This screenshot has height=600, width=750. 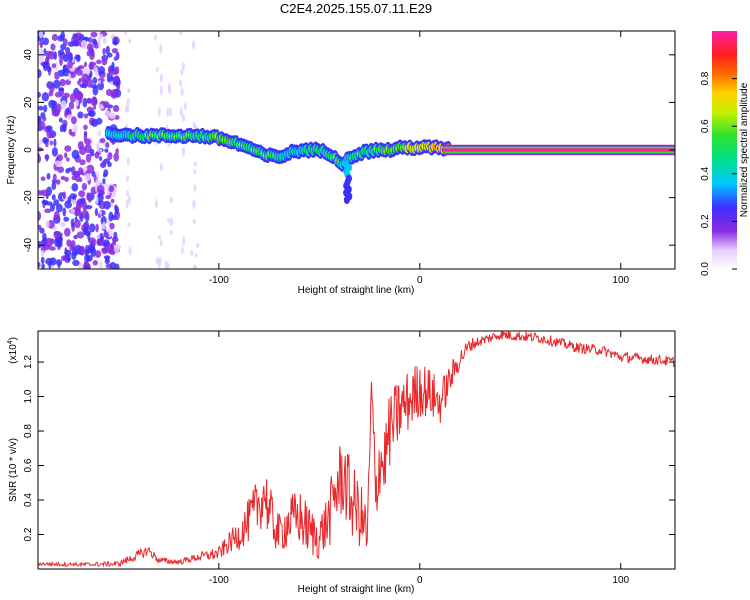 I want to click on y-tick-label: 0.4, so click(x=28, y=500).